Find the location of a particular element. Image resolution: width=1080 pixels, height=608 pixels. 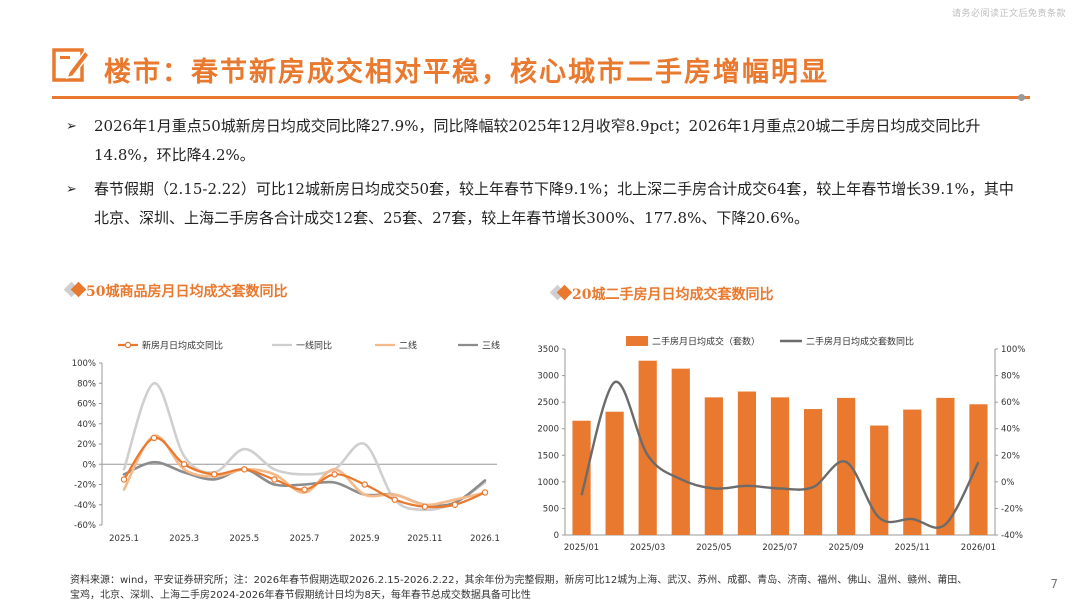

chart2-left-tick-label: 2000 is located at coordinates (548, 430).